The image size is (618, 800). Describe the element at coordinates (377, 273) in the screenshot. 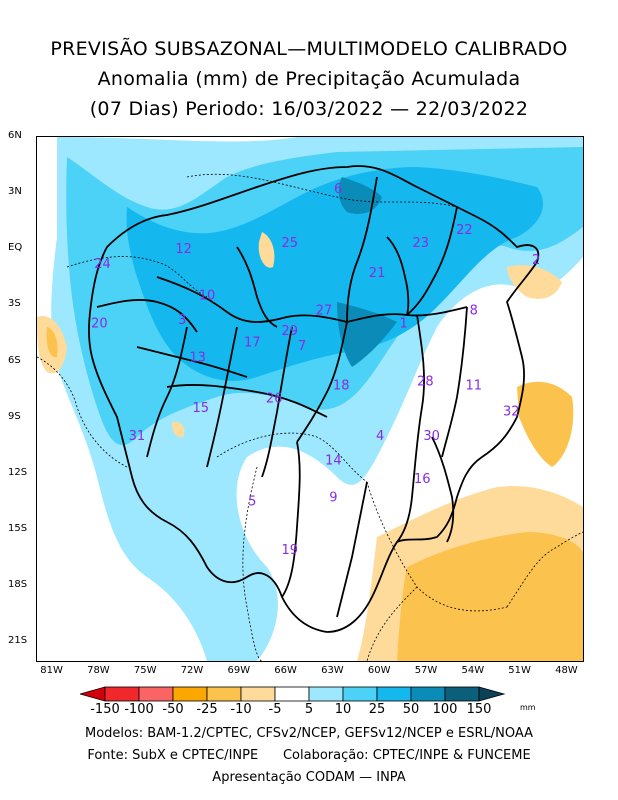

I see `basin-label-21: 21` at that location.